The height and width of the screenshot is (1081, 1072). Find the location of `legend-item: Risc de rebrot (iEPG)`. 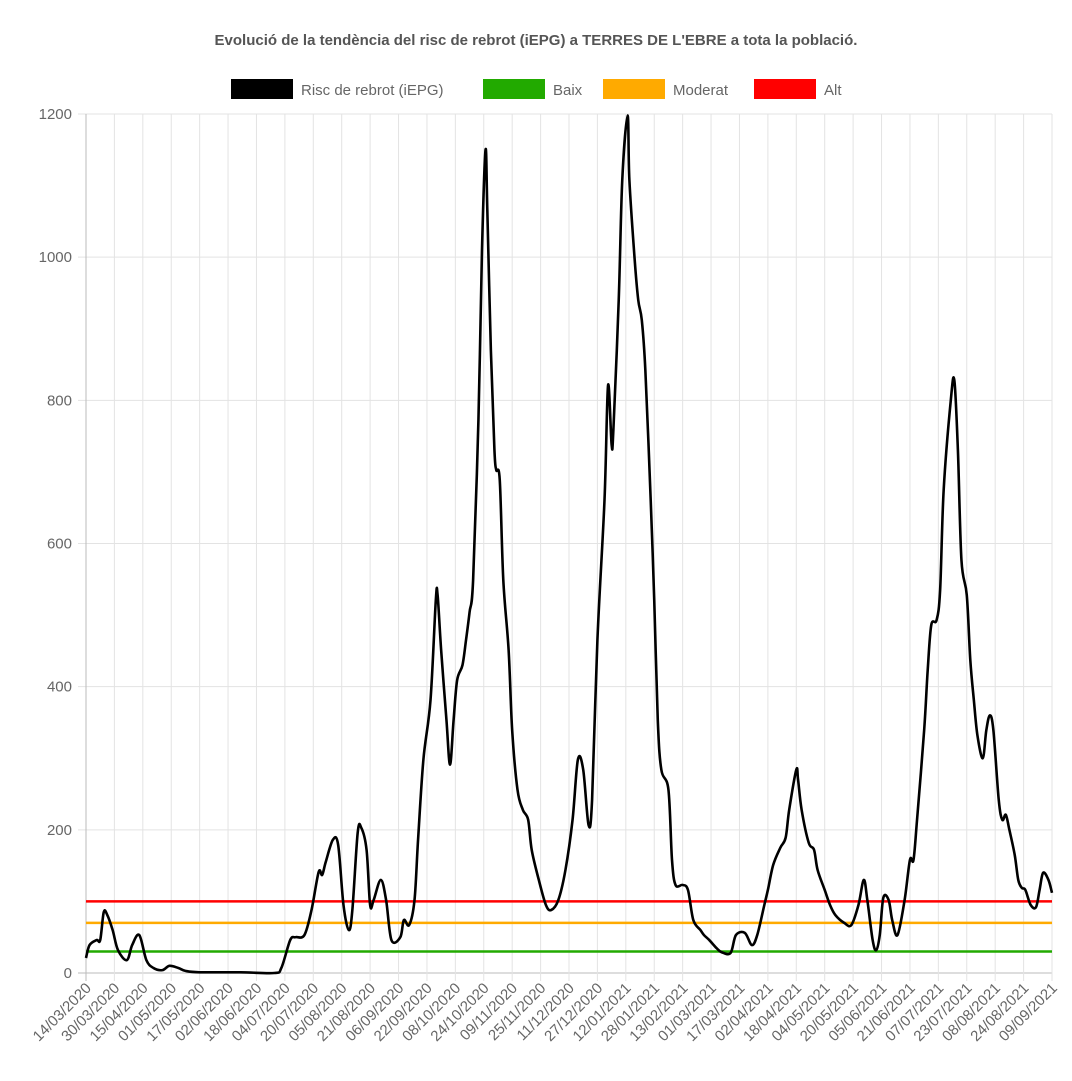

legend-item: Risc de rebrot (iEPG) is located at coordinates (337, 89).